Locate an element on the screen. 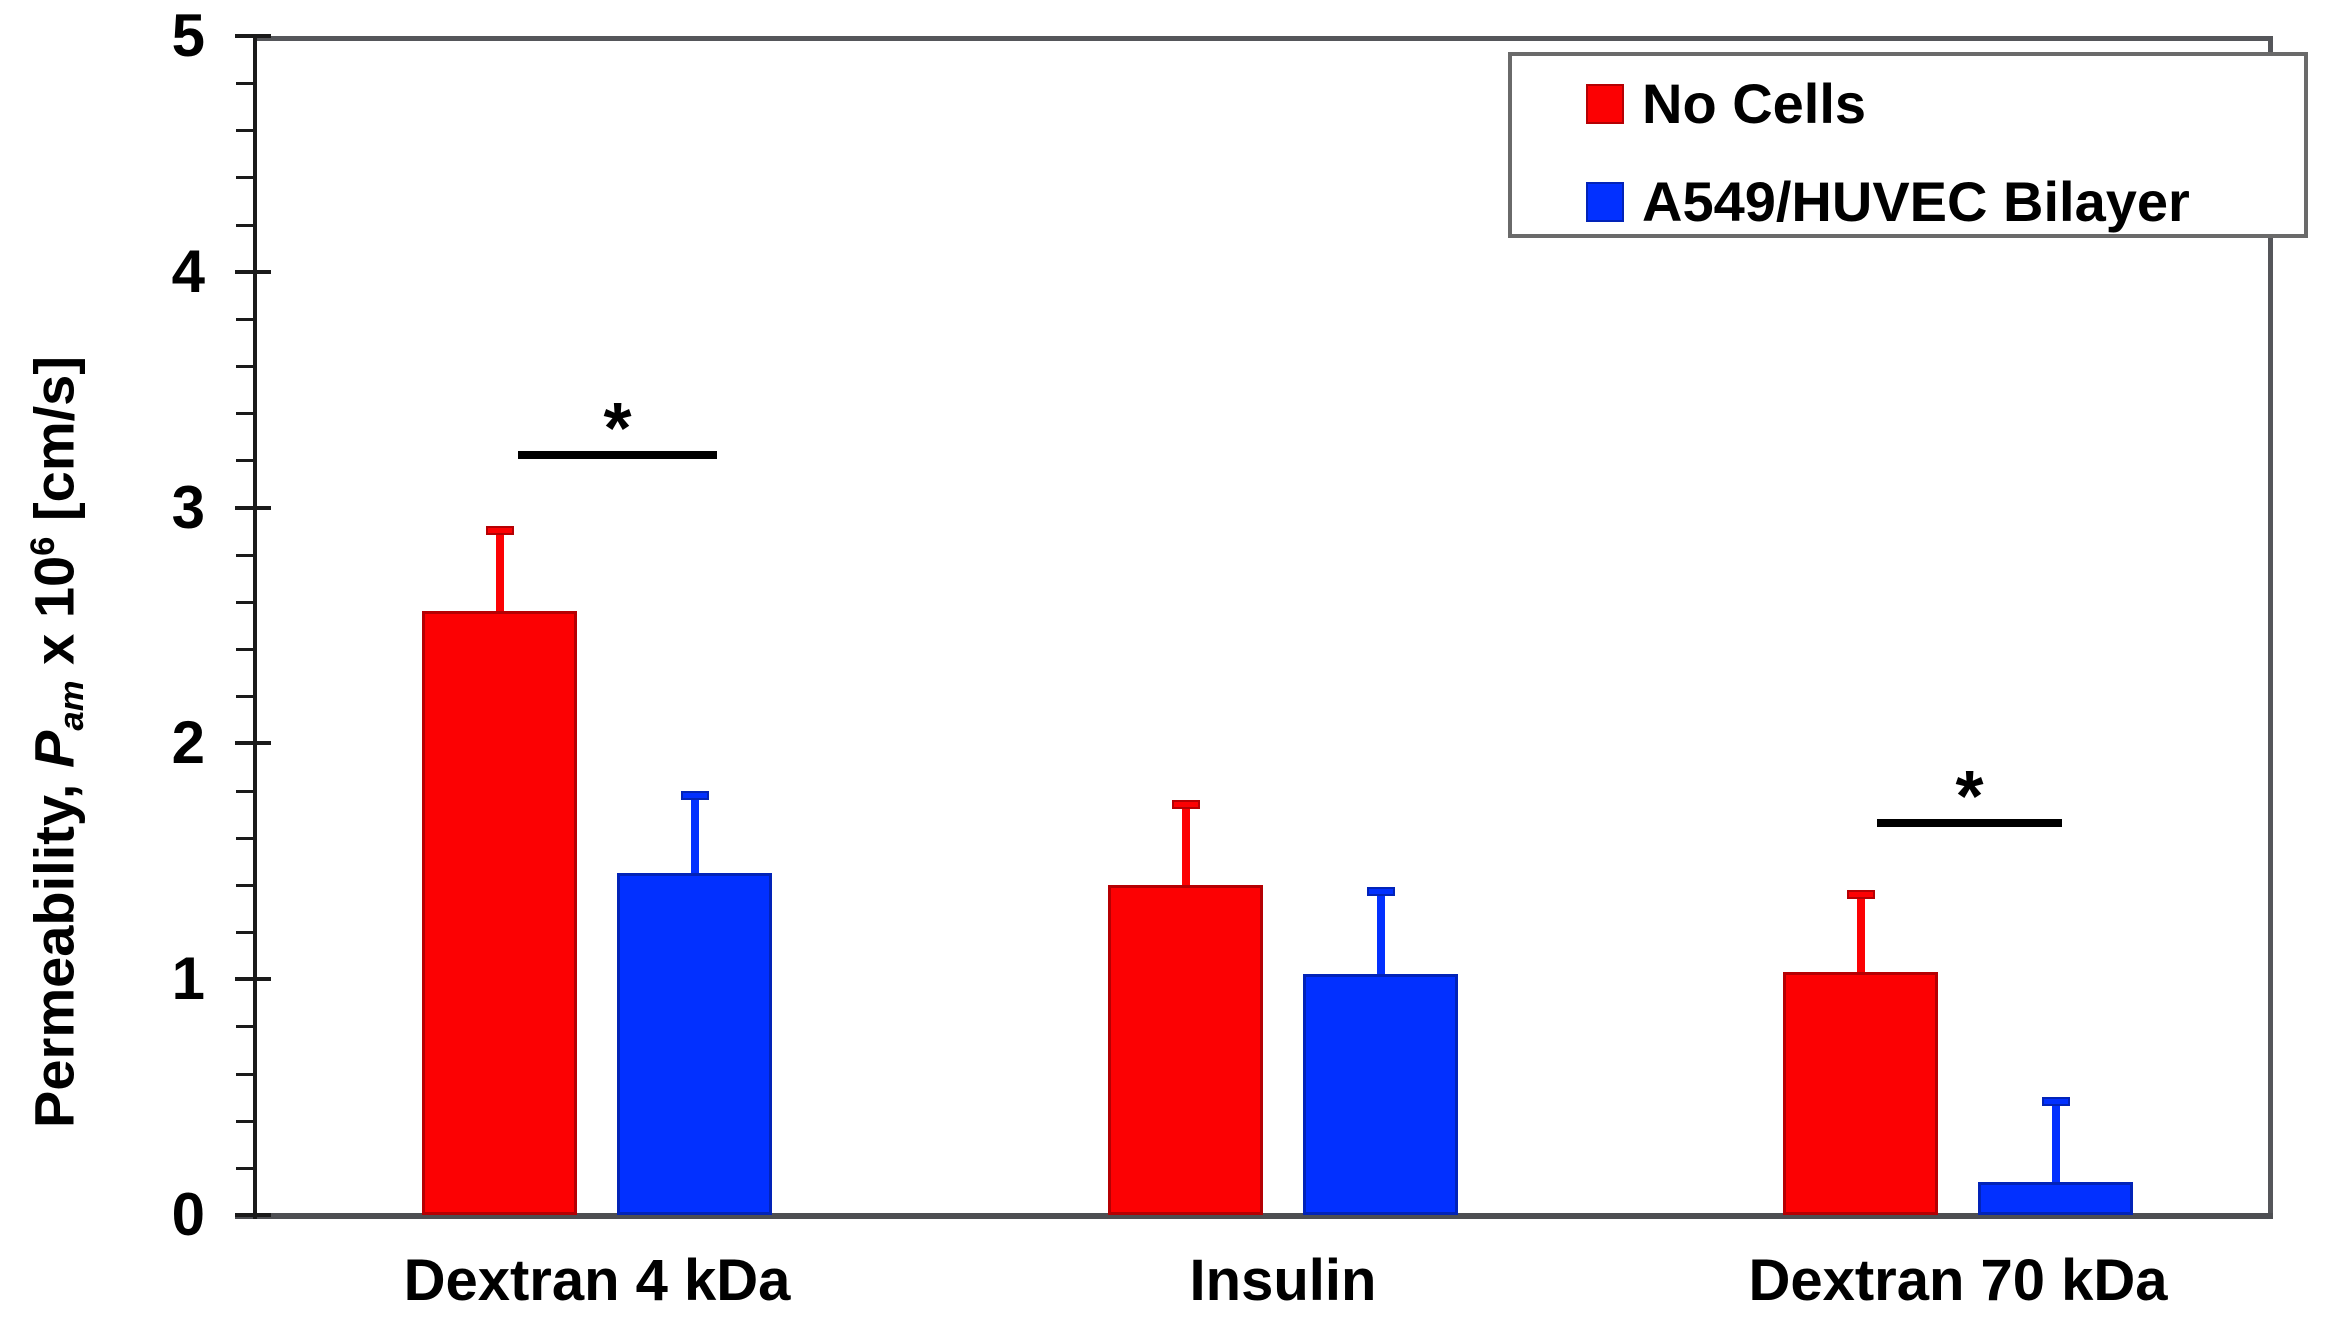 The width and height of the screenshot is (2328, 1332). legend: No Cells A549/HUVEC Bilayer is located at coordinates (1908, 145).